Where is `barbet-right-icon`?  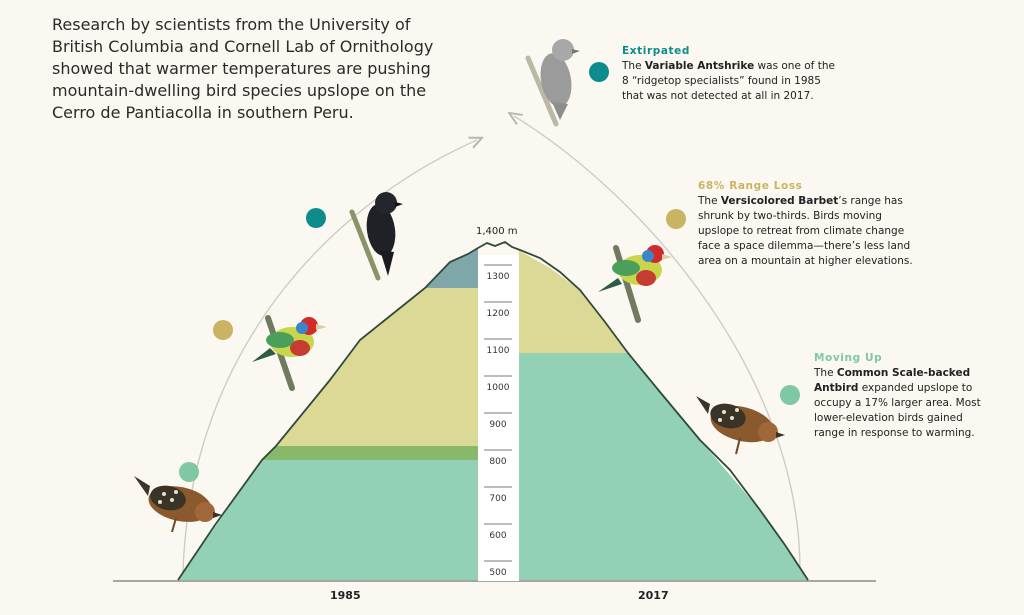 barbet-right-icon is located at coordinates (635, 284).